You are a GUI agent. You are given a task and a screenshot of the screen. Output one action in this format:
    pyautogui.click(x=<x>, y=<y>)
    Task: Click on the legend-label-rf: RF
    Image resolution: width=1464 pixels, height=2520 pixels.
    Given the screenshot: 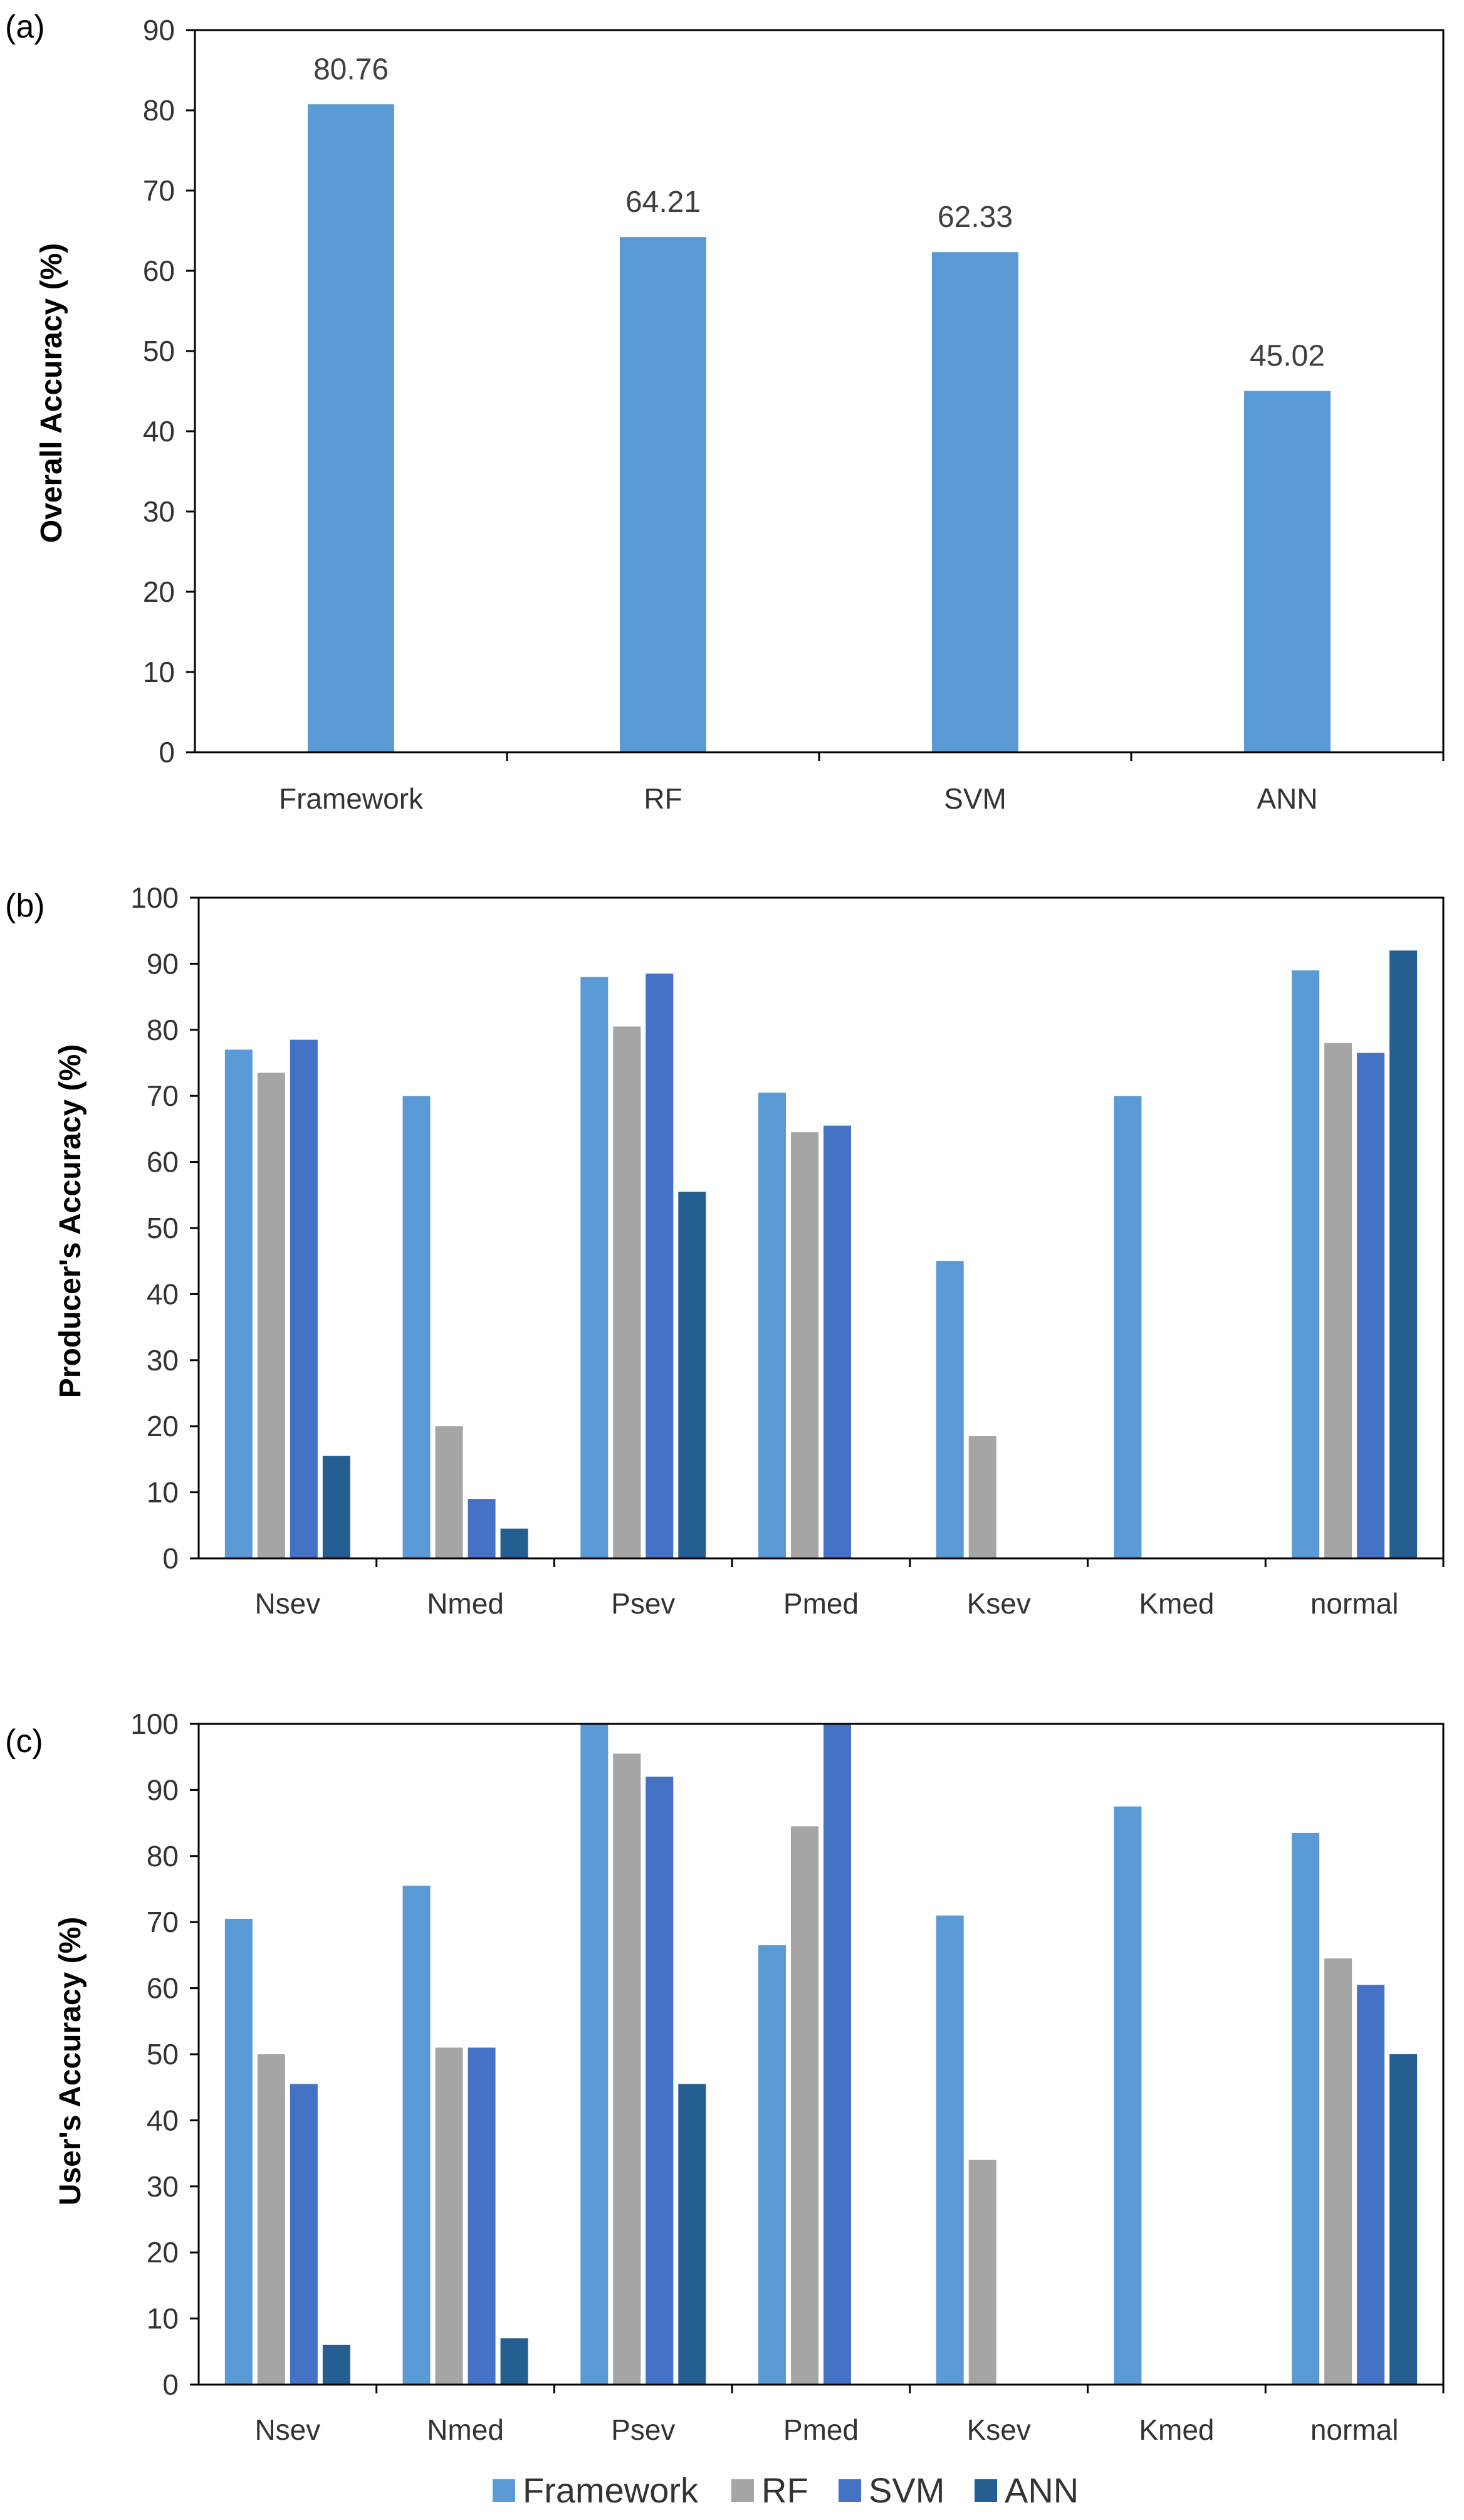 What is the action you would take?
    pyautogui.click(x=784, y=2490)
    